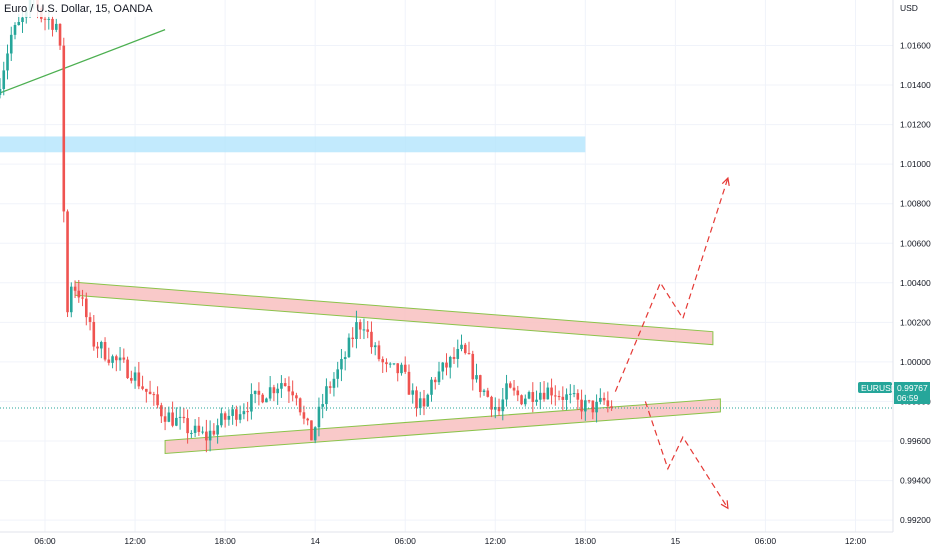 This screenshot has height=550, width=932. Describe the element at coordinates (908, 398) in the screenshot. I see `countdown-label: 06:59` at that location.